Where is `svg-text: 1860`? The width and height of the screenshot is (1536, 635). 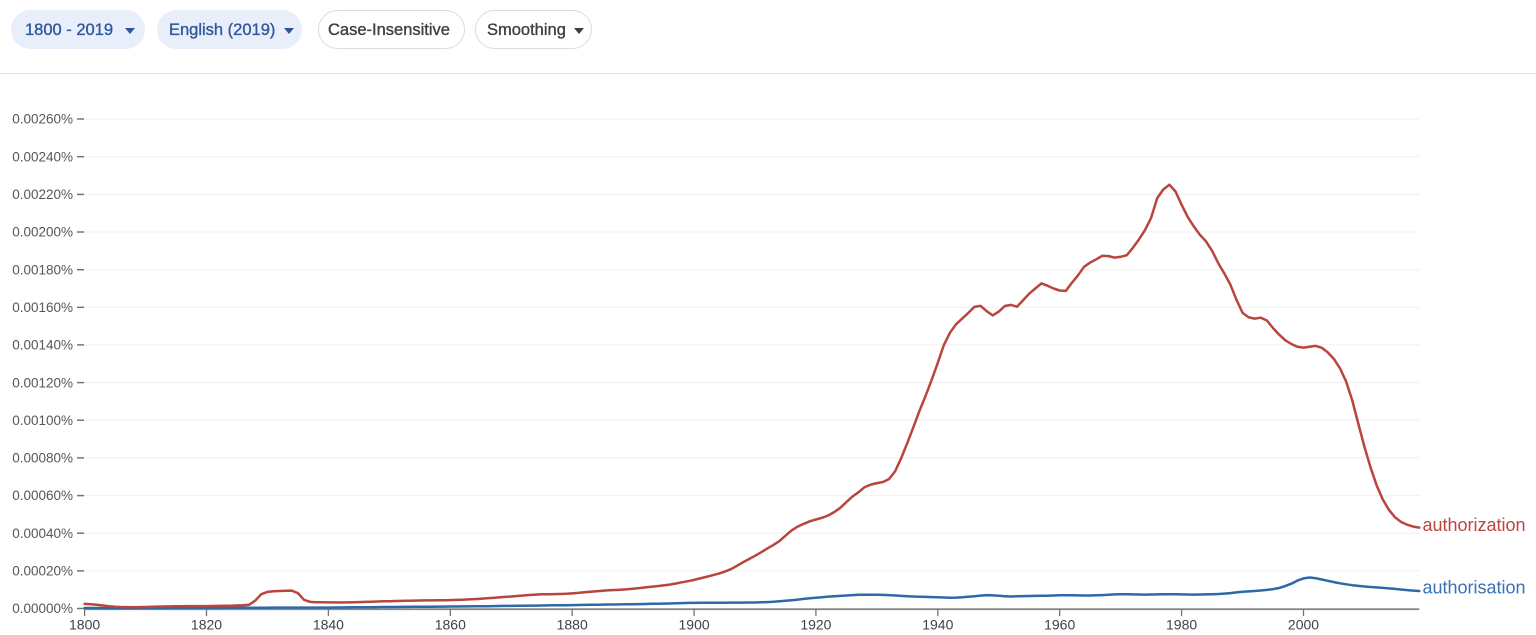 svg-text: 1860 is located at coordinates (450, 625).